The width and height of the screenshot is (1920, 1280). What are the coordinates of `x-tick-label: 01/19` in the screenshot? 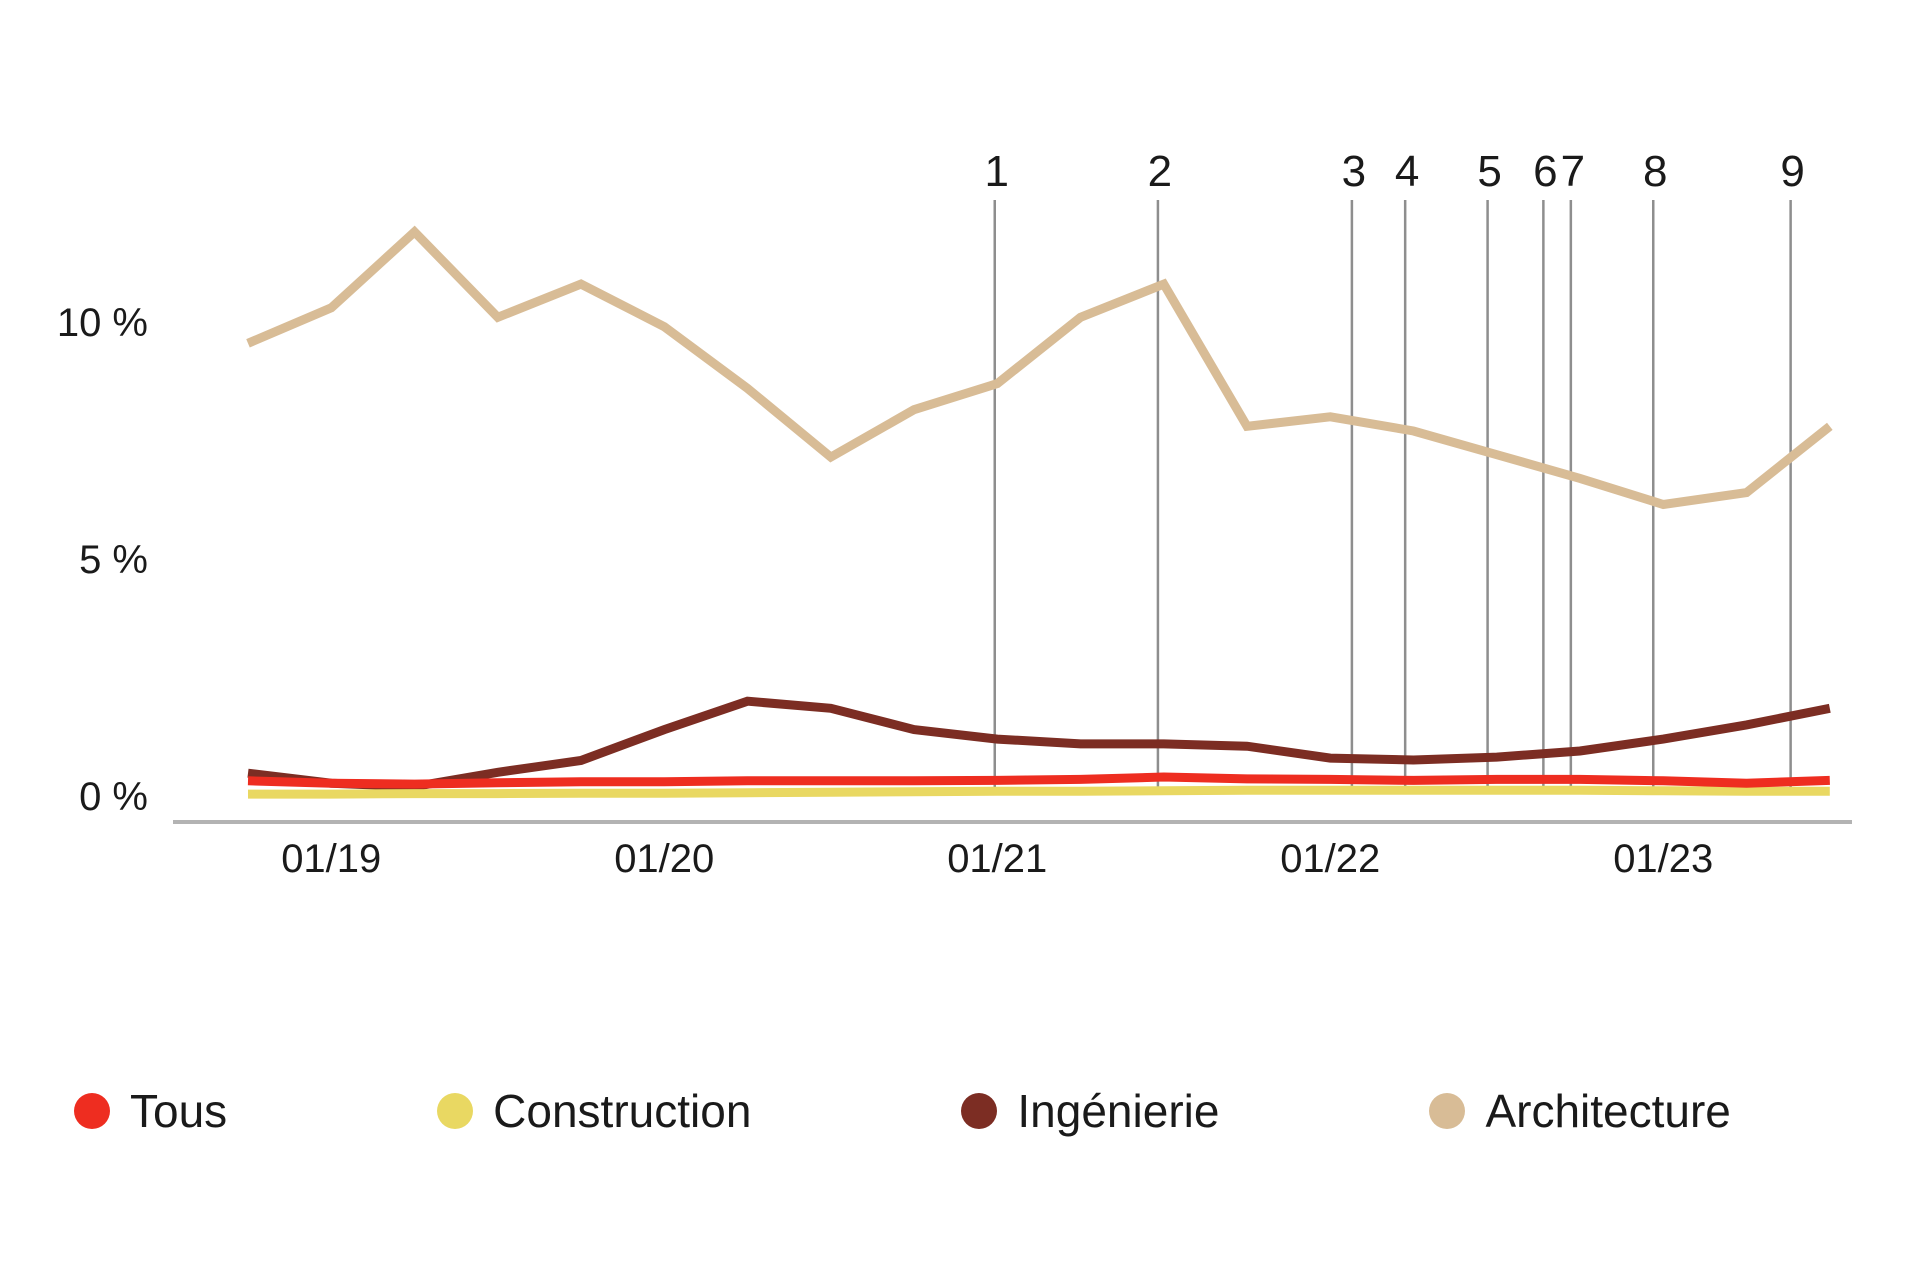 It's located at (331, 859).